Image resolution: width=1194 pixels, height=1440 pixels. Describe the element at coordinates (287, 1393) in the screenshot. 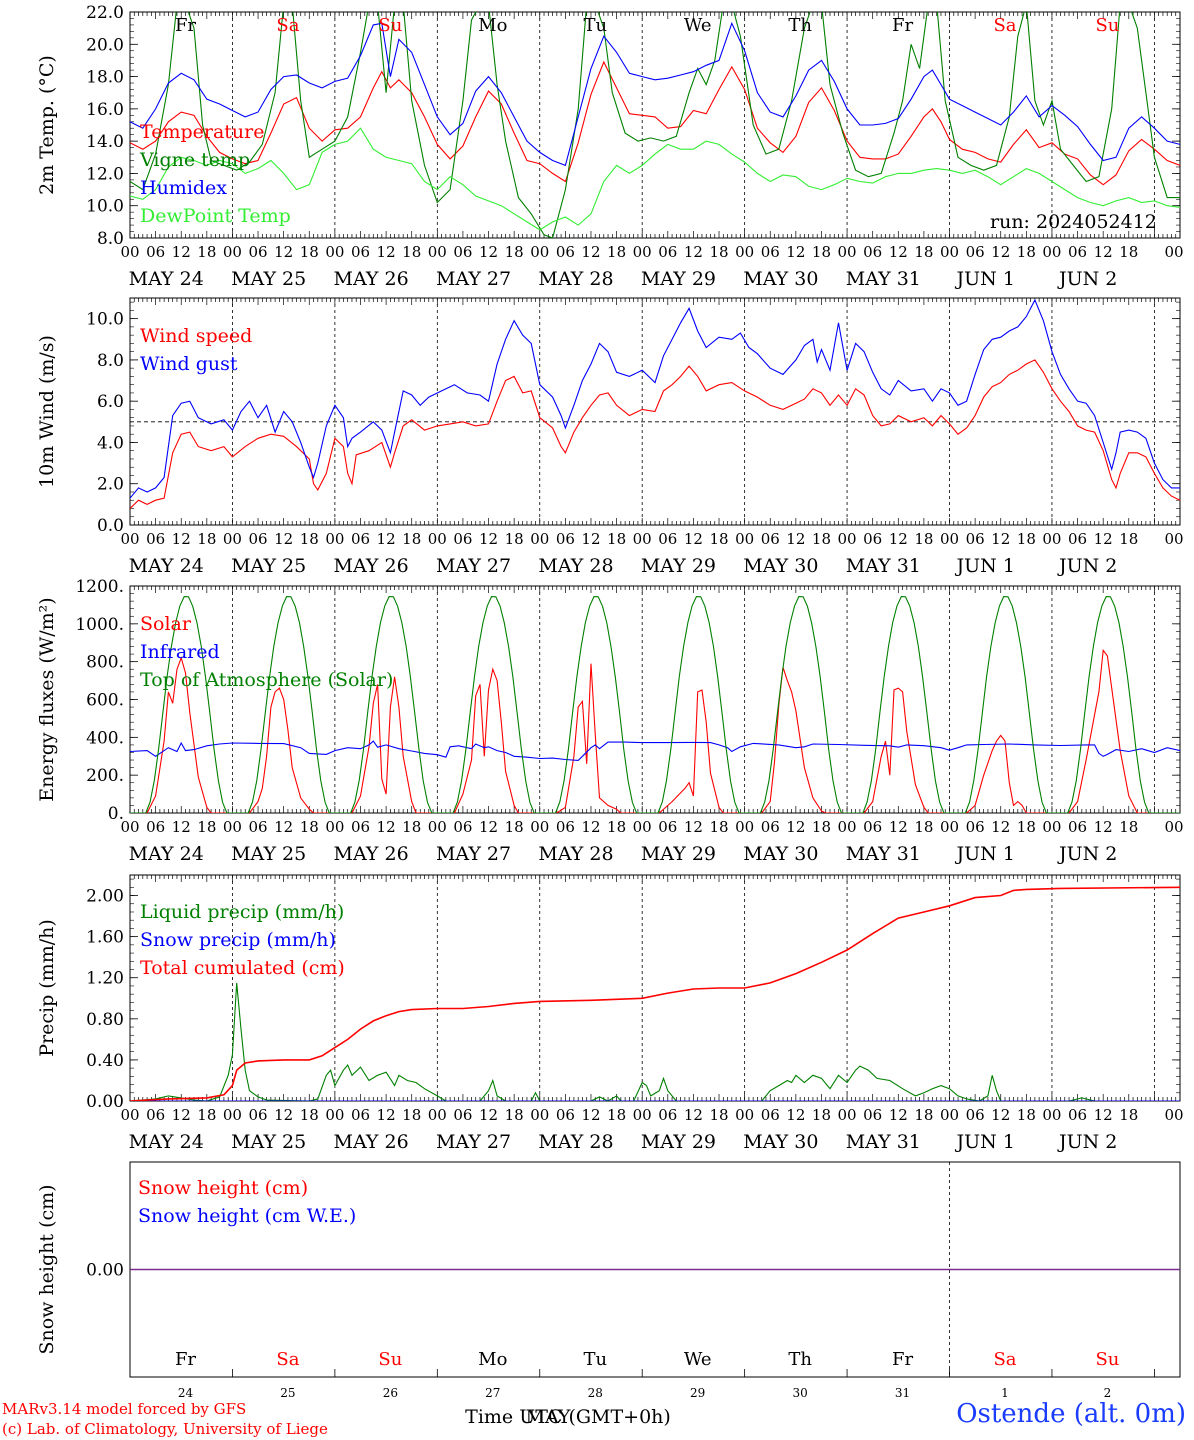

I see `day-number-label: 25` at that location.